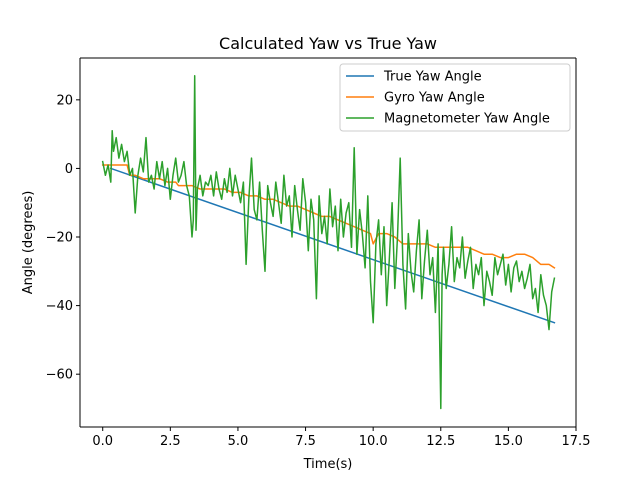 The height and width of the screenshot is (480, 640). What do you see at coordinates (467, 119) in the screenshot?
I see `legend-label-magnetometer-yaw-angle: Magnetometer Yaw Angle` at bounding box center [467, 119].